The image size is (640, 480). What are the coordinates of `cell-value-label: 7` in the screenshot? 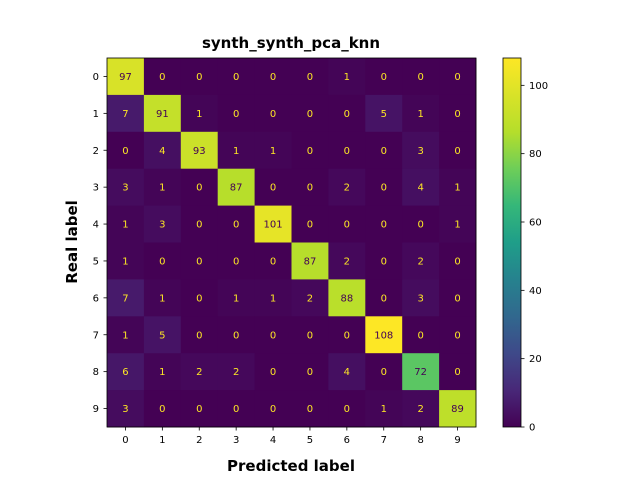 It's located at (125, 298).